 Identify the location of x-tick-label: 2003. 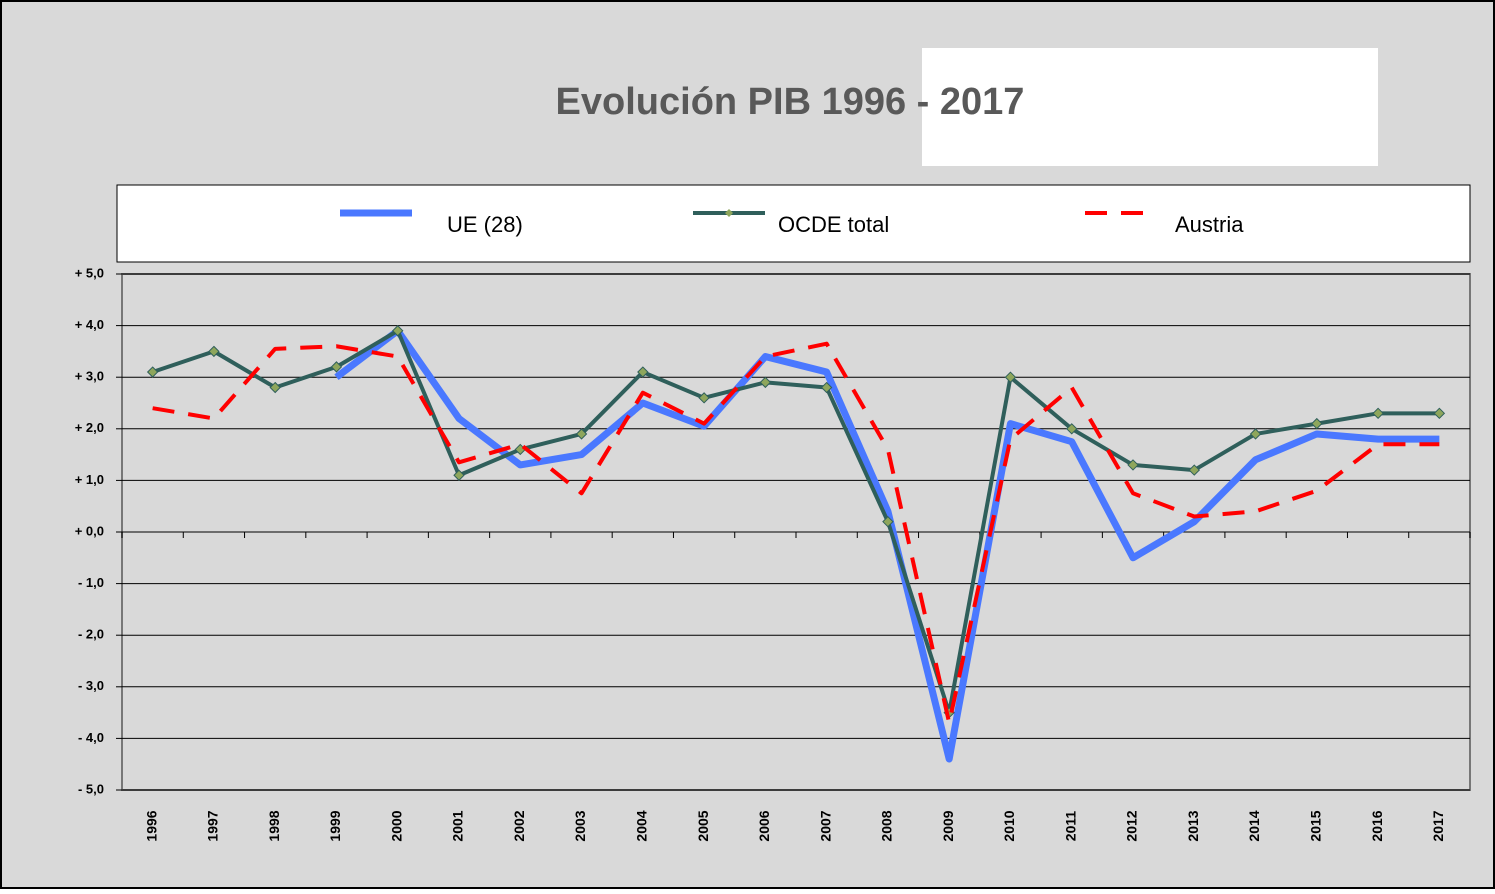
(580, 825).